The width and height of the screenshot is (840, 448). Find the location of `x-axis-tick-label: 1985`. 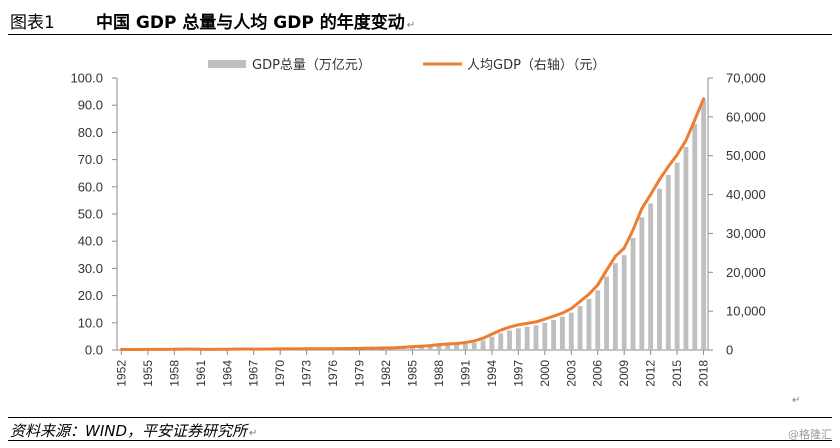

x-axis-tick-label: 1985 is located at coordinates (413, 373).